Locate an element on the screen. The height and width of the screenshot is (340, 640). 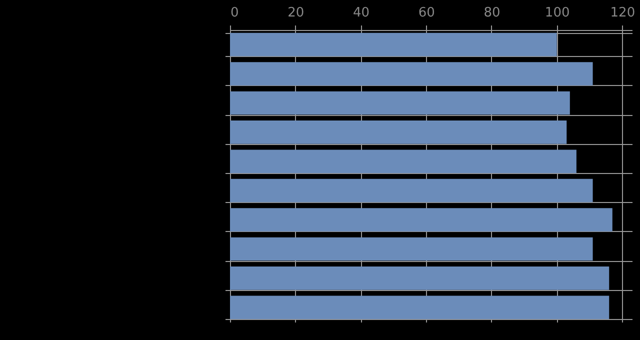
x-tick-label: 40 is located at coordinates (361, 13).